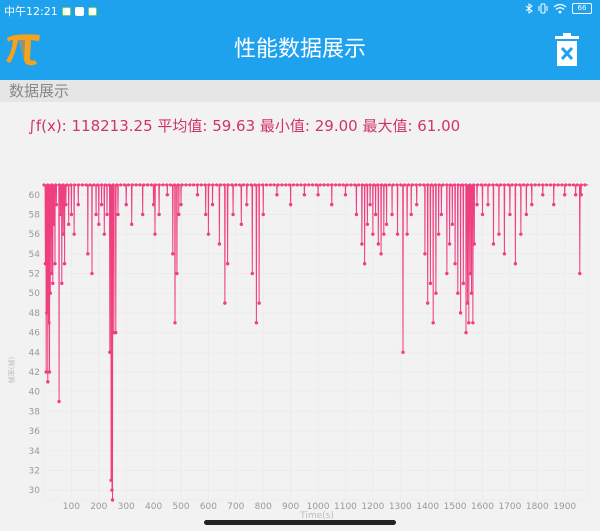 The width and height of the screenshot is (600, 531). What do you see at coordinates (35, 334) in the screenshot?
I see `y-tick-label: 46` at bounding box center [35, 334].